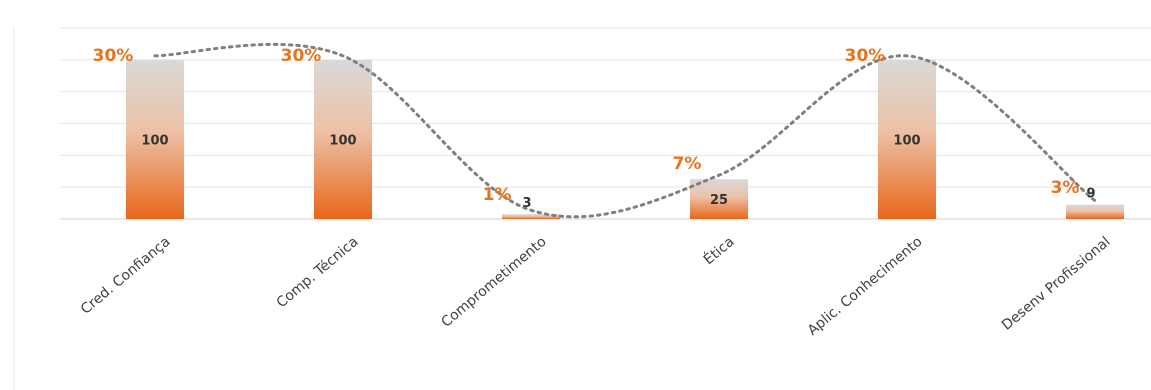 Image resolution: width=1151 pixels, height=390 pixels. What do you see at coordinates (687, 164) in the screenshot?
I see `percent-label: 7%` at bounding box center [687, 164].